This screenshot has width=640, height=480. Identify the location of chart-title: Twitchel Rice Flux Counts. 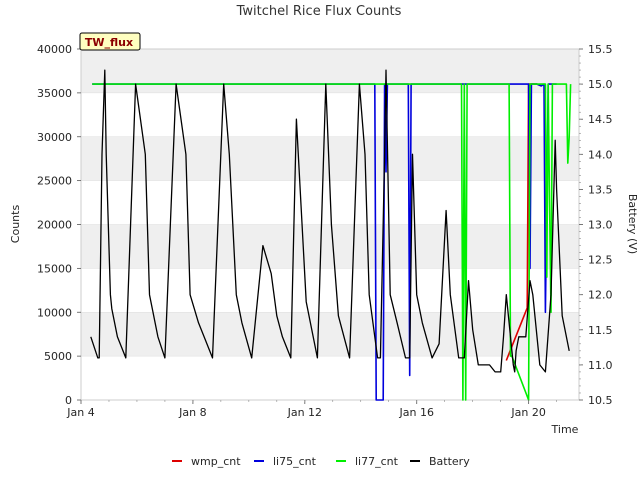
(319, 11).